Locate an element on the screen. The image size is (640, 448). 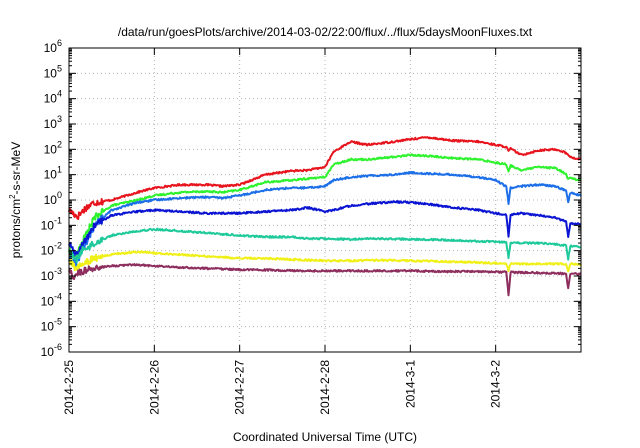
y-tick-exponent: 4 is located at coordinates (59, 94).